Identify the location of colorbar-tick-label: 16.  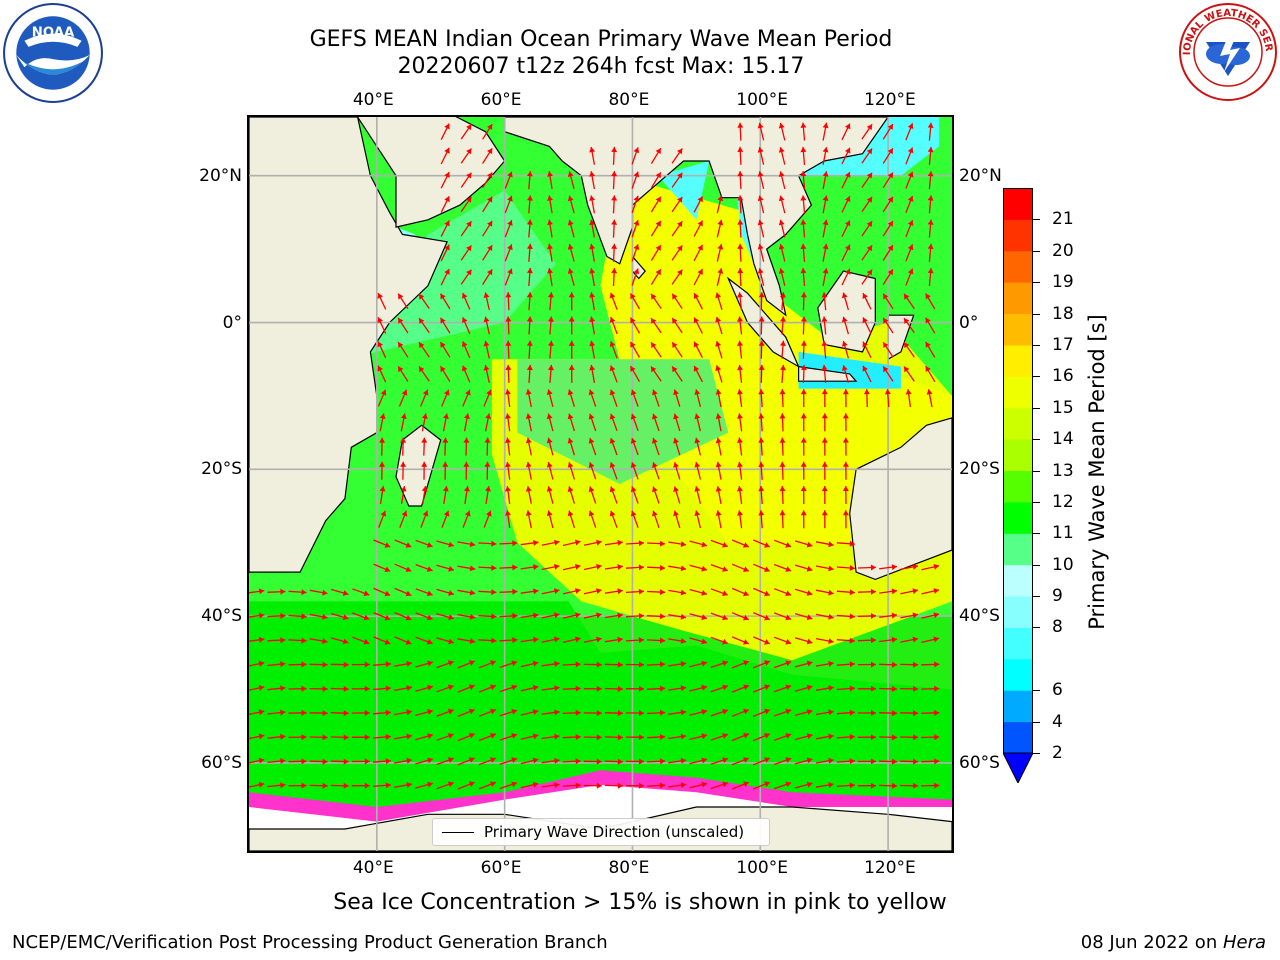
(1063, 376).